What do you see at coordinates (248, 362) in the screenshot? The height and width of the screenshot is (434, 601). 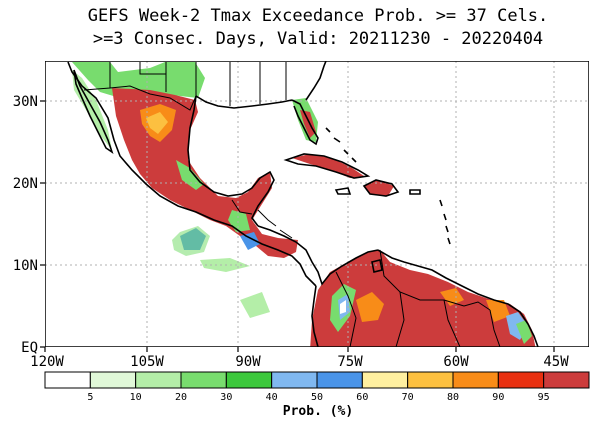 I see `lon-label: 90W` at bounding box center [248, 362].